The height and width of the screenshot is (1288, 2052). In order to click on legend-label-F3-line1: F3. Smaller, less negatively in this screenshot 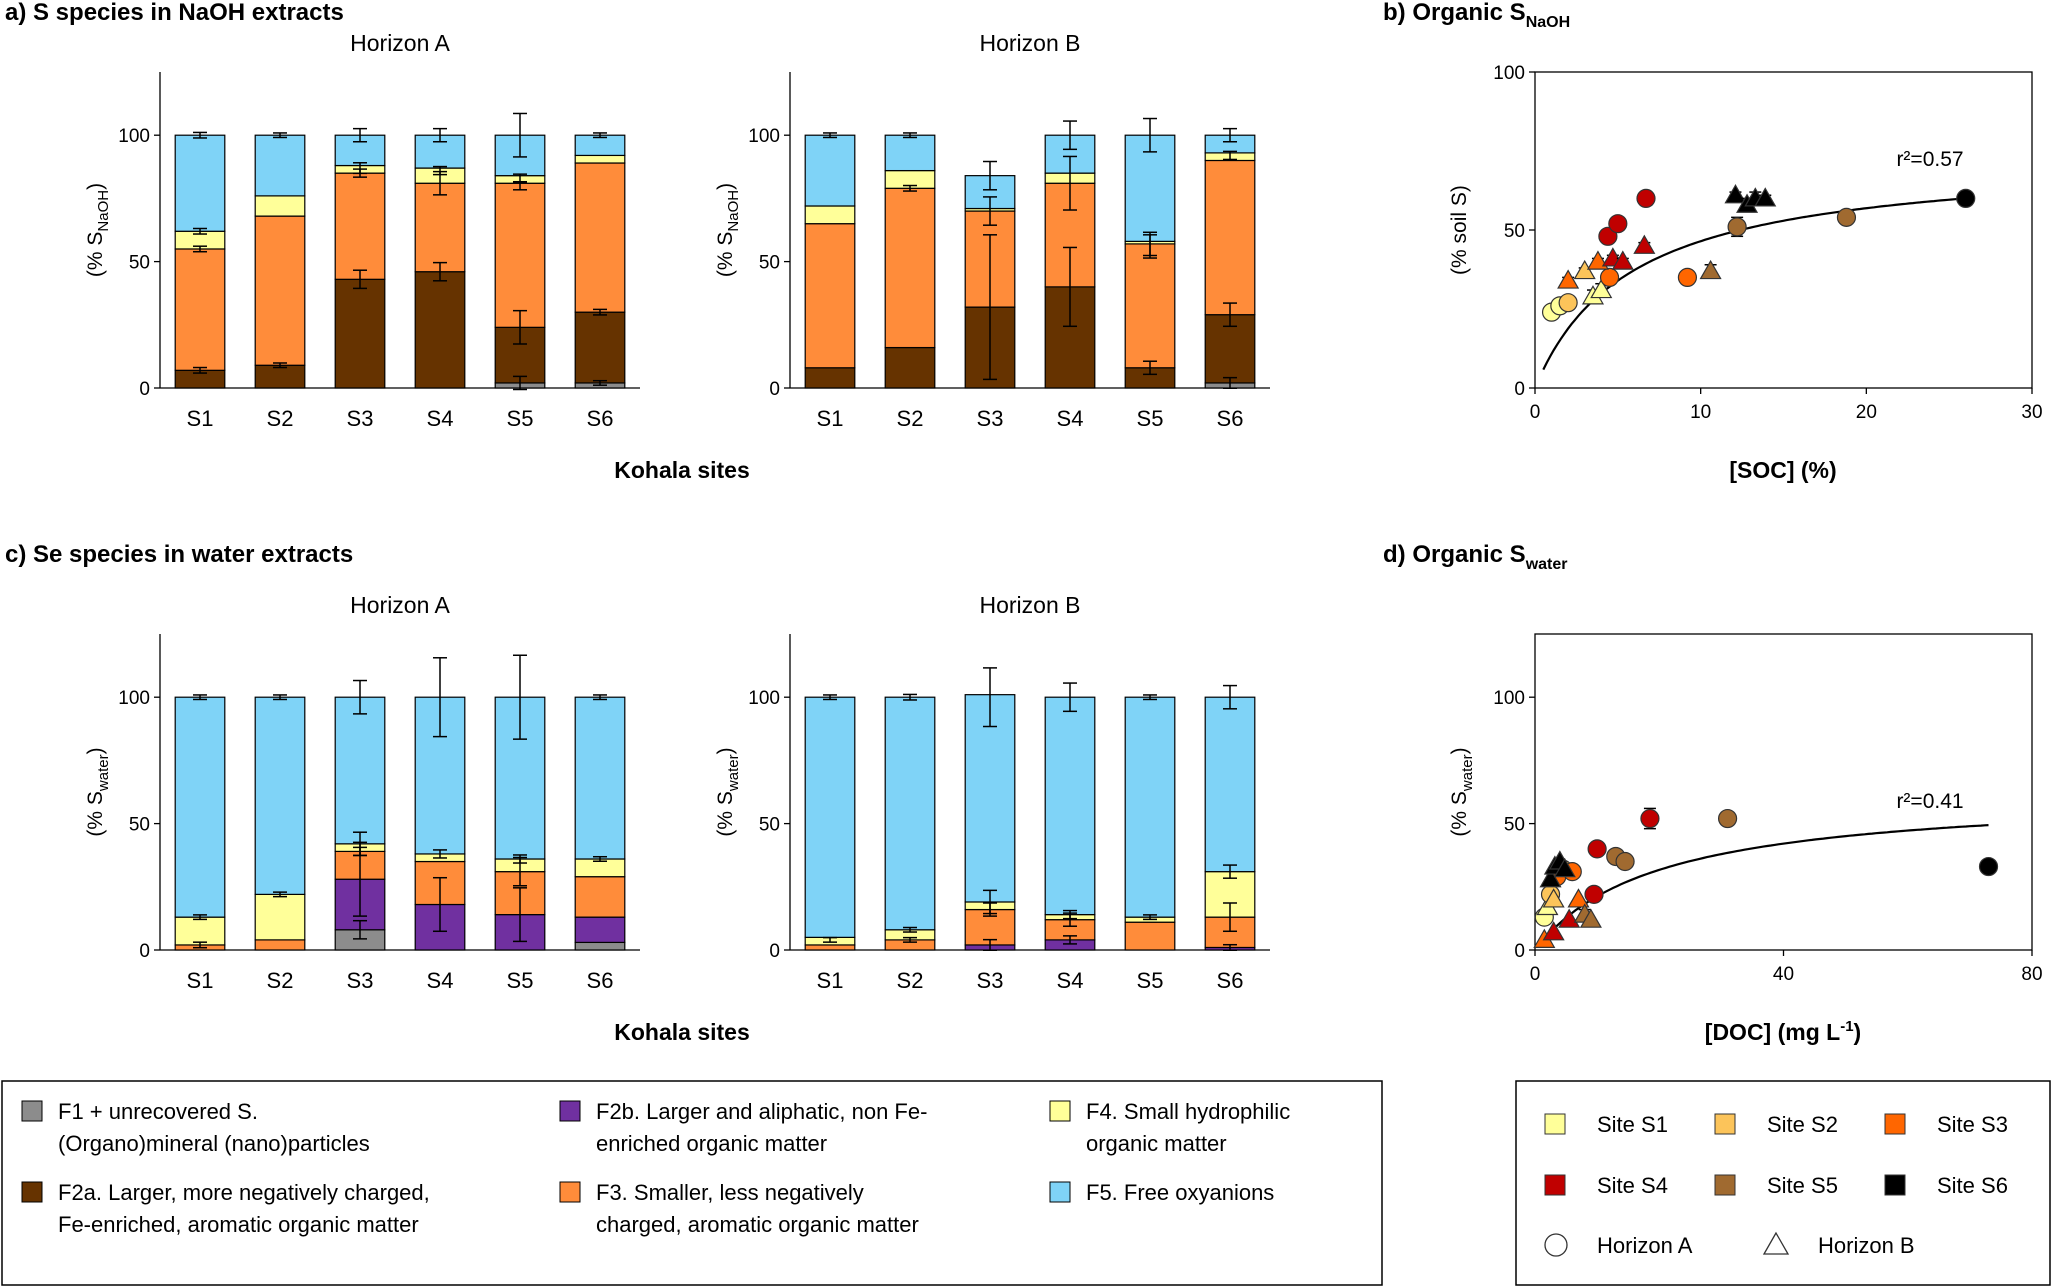, I will do `click(730, 1192)`.